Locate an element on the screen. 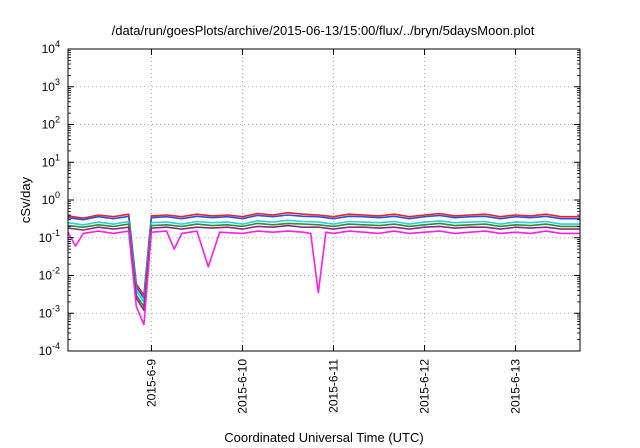 This screenshot has height=448, width=640. y-tick-label: 10¹ is located at coordinates (51, 160).